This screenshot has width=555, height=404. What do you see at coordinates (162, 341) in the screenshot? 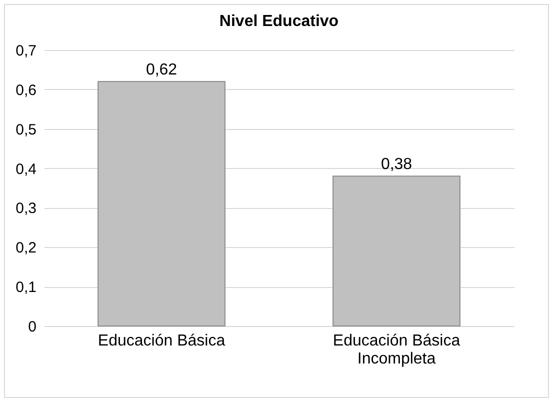
I see `x-tick-label: Educación Básica` at bounding box center [162, 341].